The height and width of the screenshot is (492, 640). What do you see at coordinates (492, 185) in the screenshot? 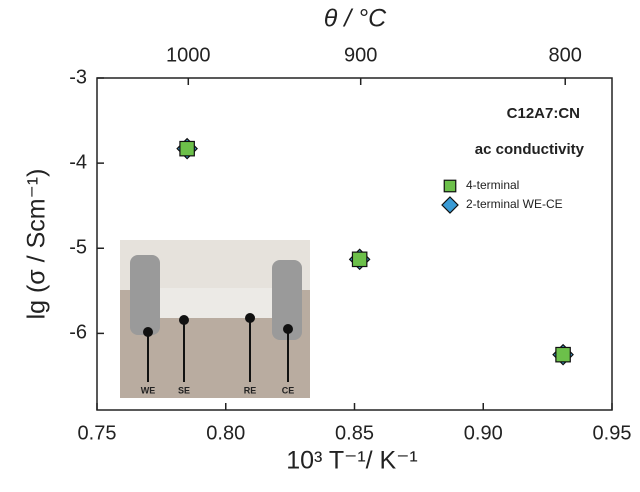
I see `legend-label: 4-terminal` at bounding box center [492, 185].